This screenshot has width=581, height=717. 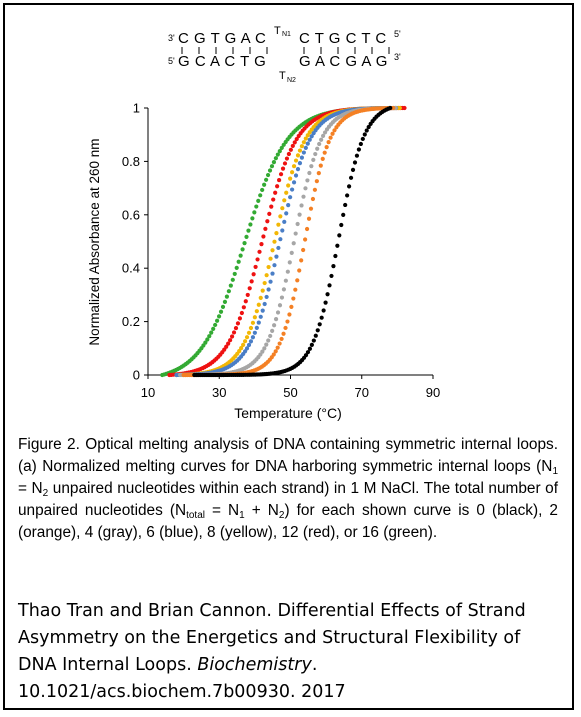 I want to click on series-black, so click(x=292, y=241).